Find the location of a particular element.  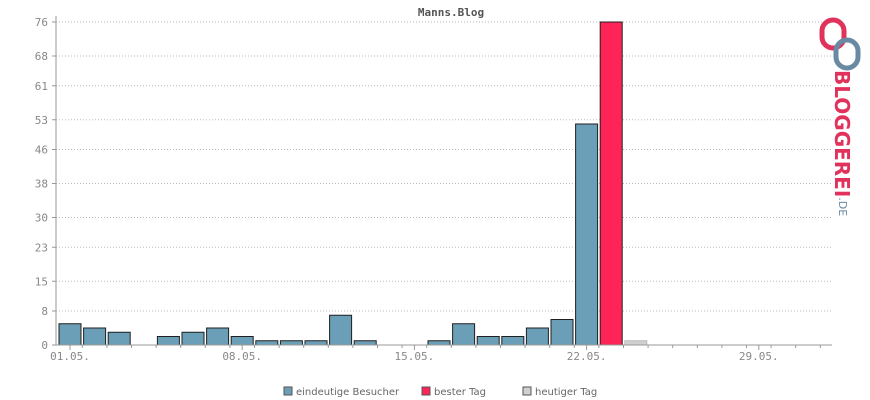

y-tick-label: 23 is located at coordinates (41, 247).